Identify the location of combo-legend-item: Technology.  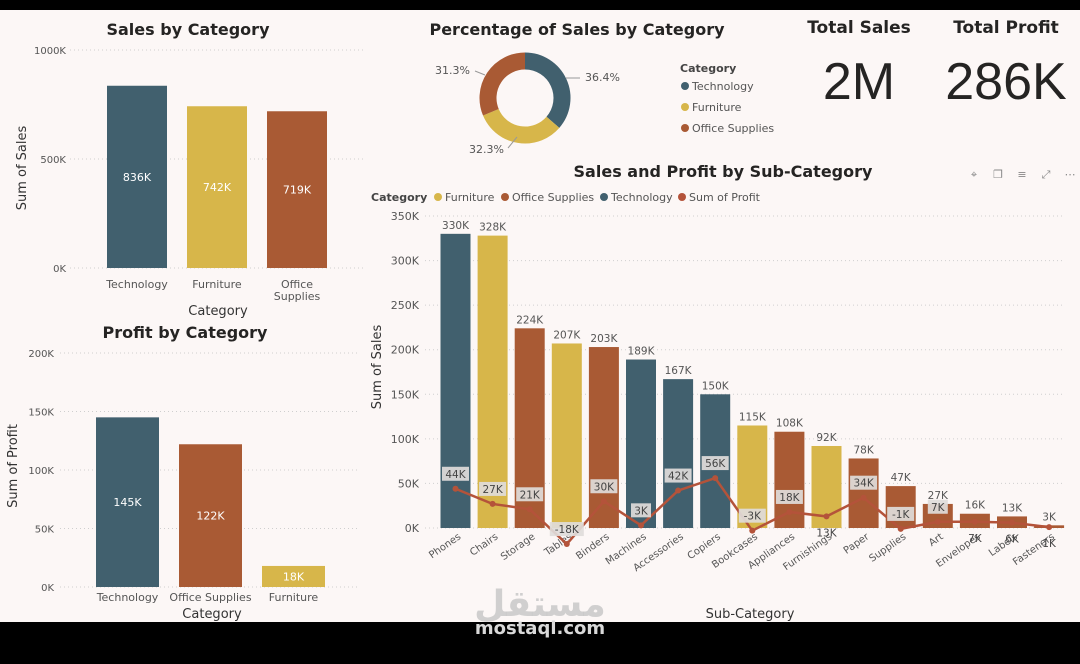
(641, 197).